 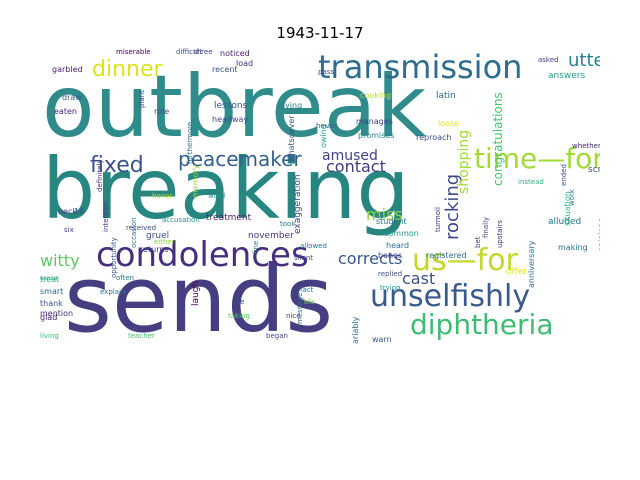 I want to click on cloud-word-congratulations: congratulations, so click(x=498, y=139).